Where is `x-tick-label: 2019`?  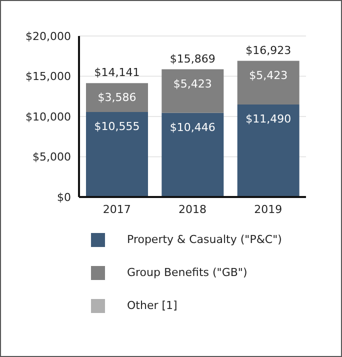
x-tick-label: 2019 is located at coordinates (268, 209).